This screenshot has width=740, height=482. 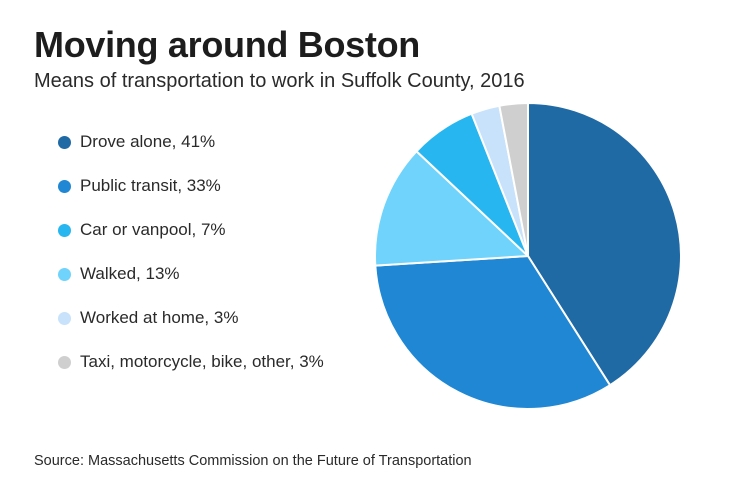 What do you see at coordinates (130, 273) in the screenshot?
I see `legend-label: Walked, 13%` at bounding box center [130, 273].